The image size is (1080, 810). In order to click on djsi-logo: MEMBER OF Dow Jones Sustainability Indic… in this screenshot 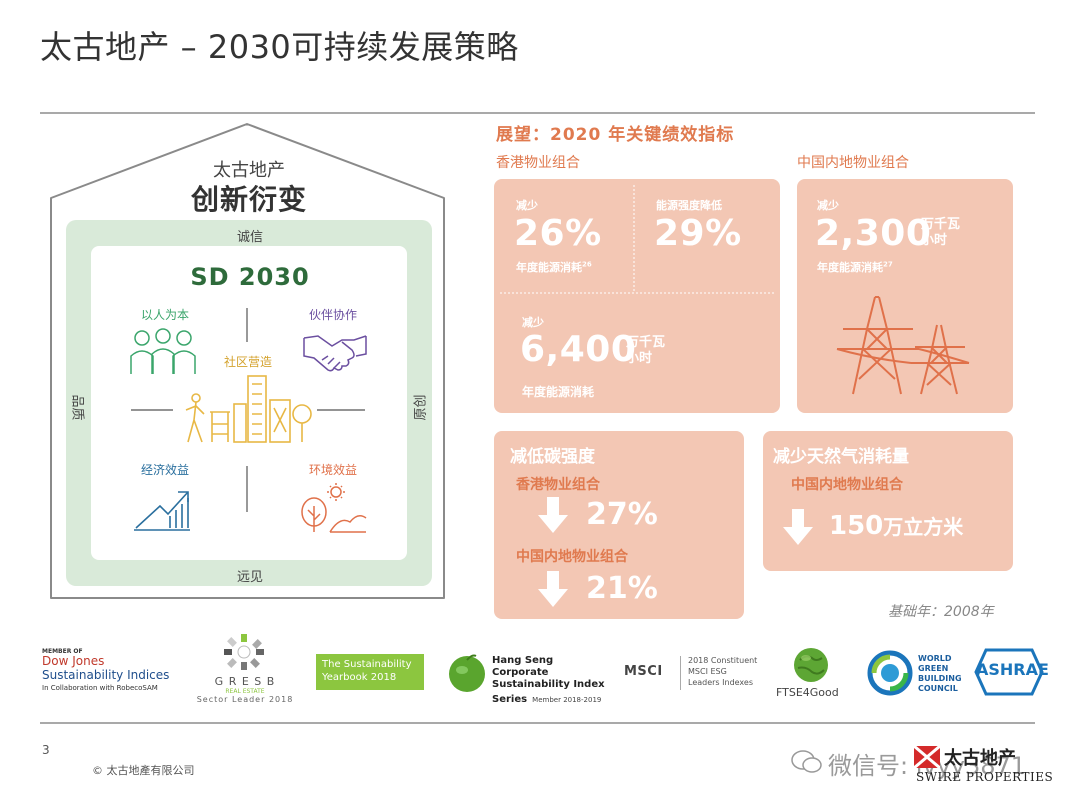, I will do `click(112, 671)`.